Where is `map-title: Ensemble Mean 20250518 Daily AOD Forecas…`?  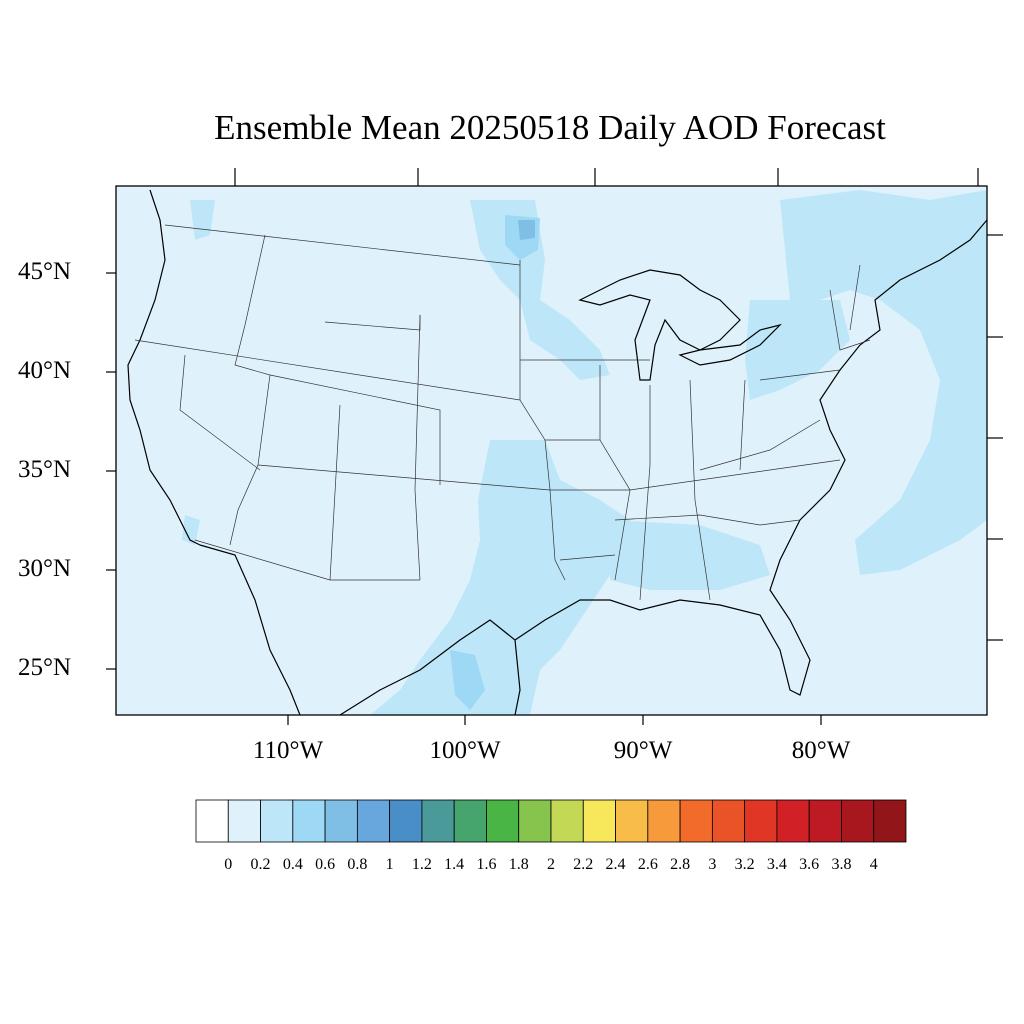 map-title: Ensemble Mean 20250518 Daily AOD Forecas… is located at coordinates (550, 127).